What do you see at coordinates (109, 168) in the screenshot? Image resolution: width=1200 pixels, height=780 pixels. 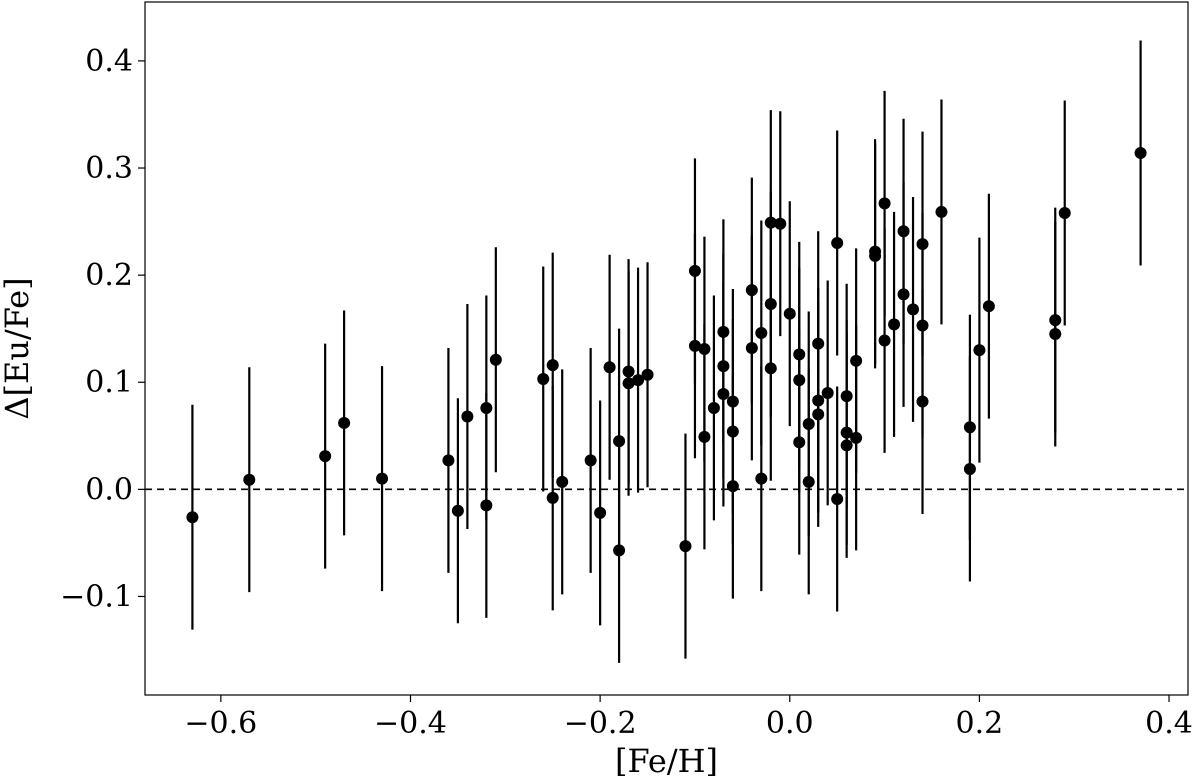 I see `y-tick-label: 0.3` at bounding box center [109, 168].